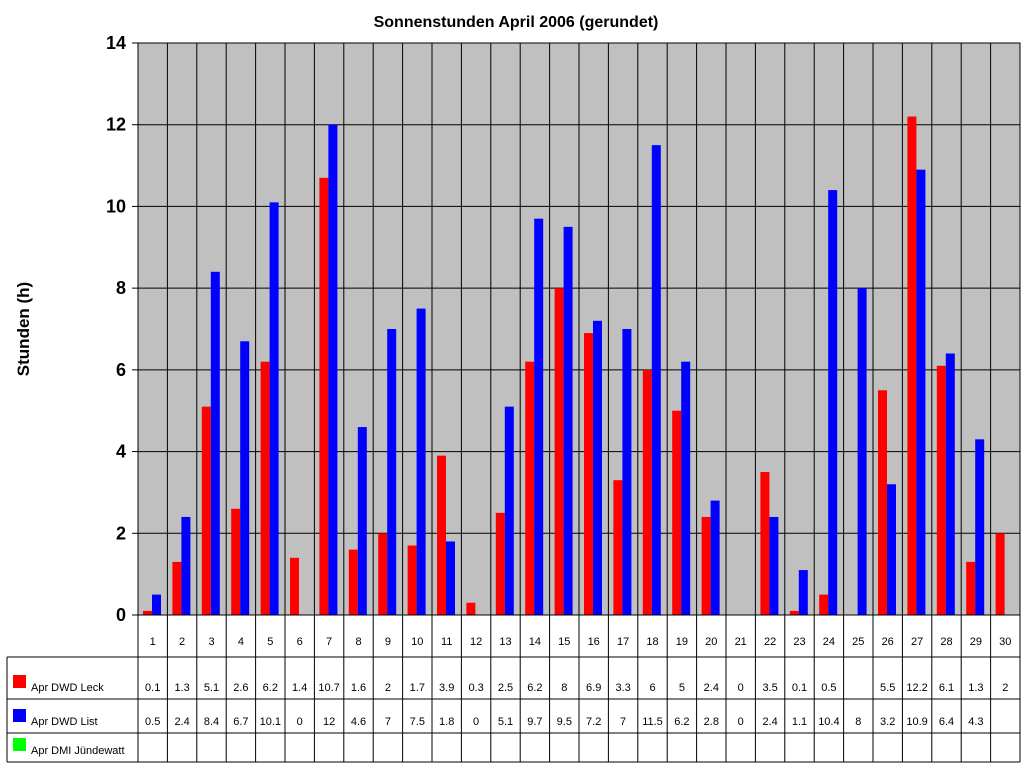  Describe the element at coordinates (446, 688) in the screenshot. I see `table-cell-value: 3.9` at that location.